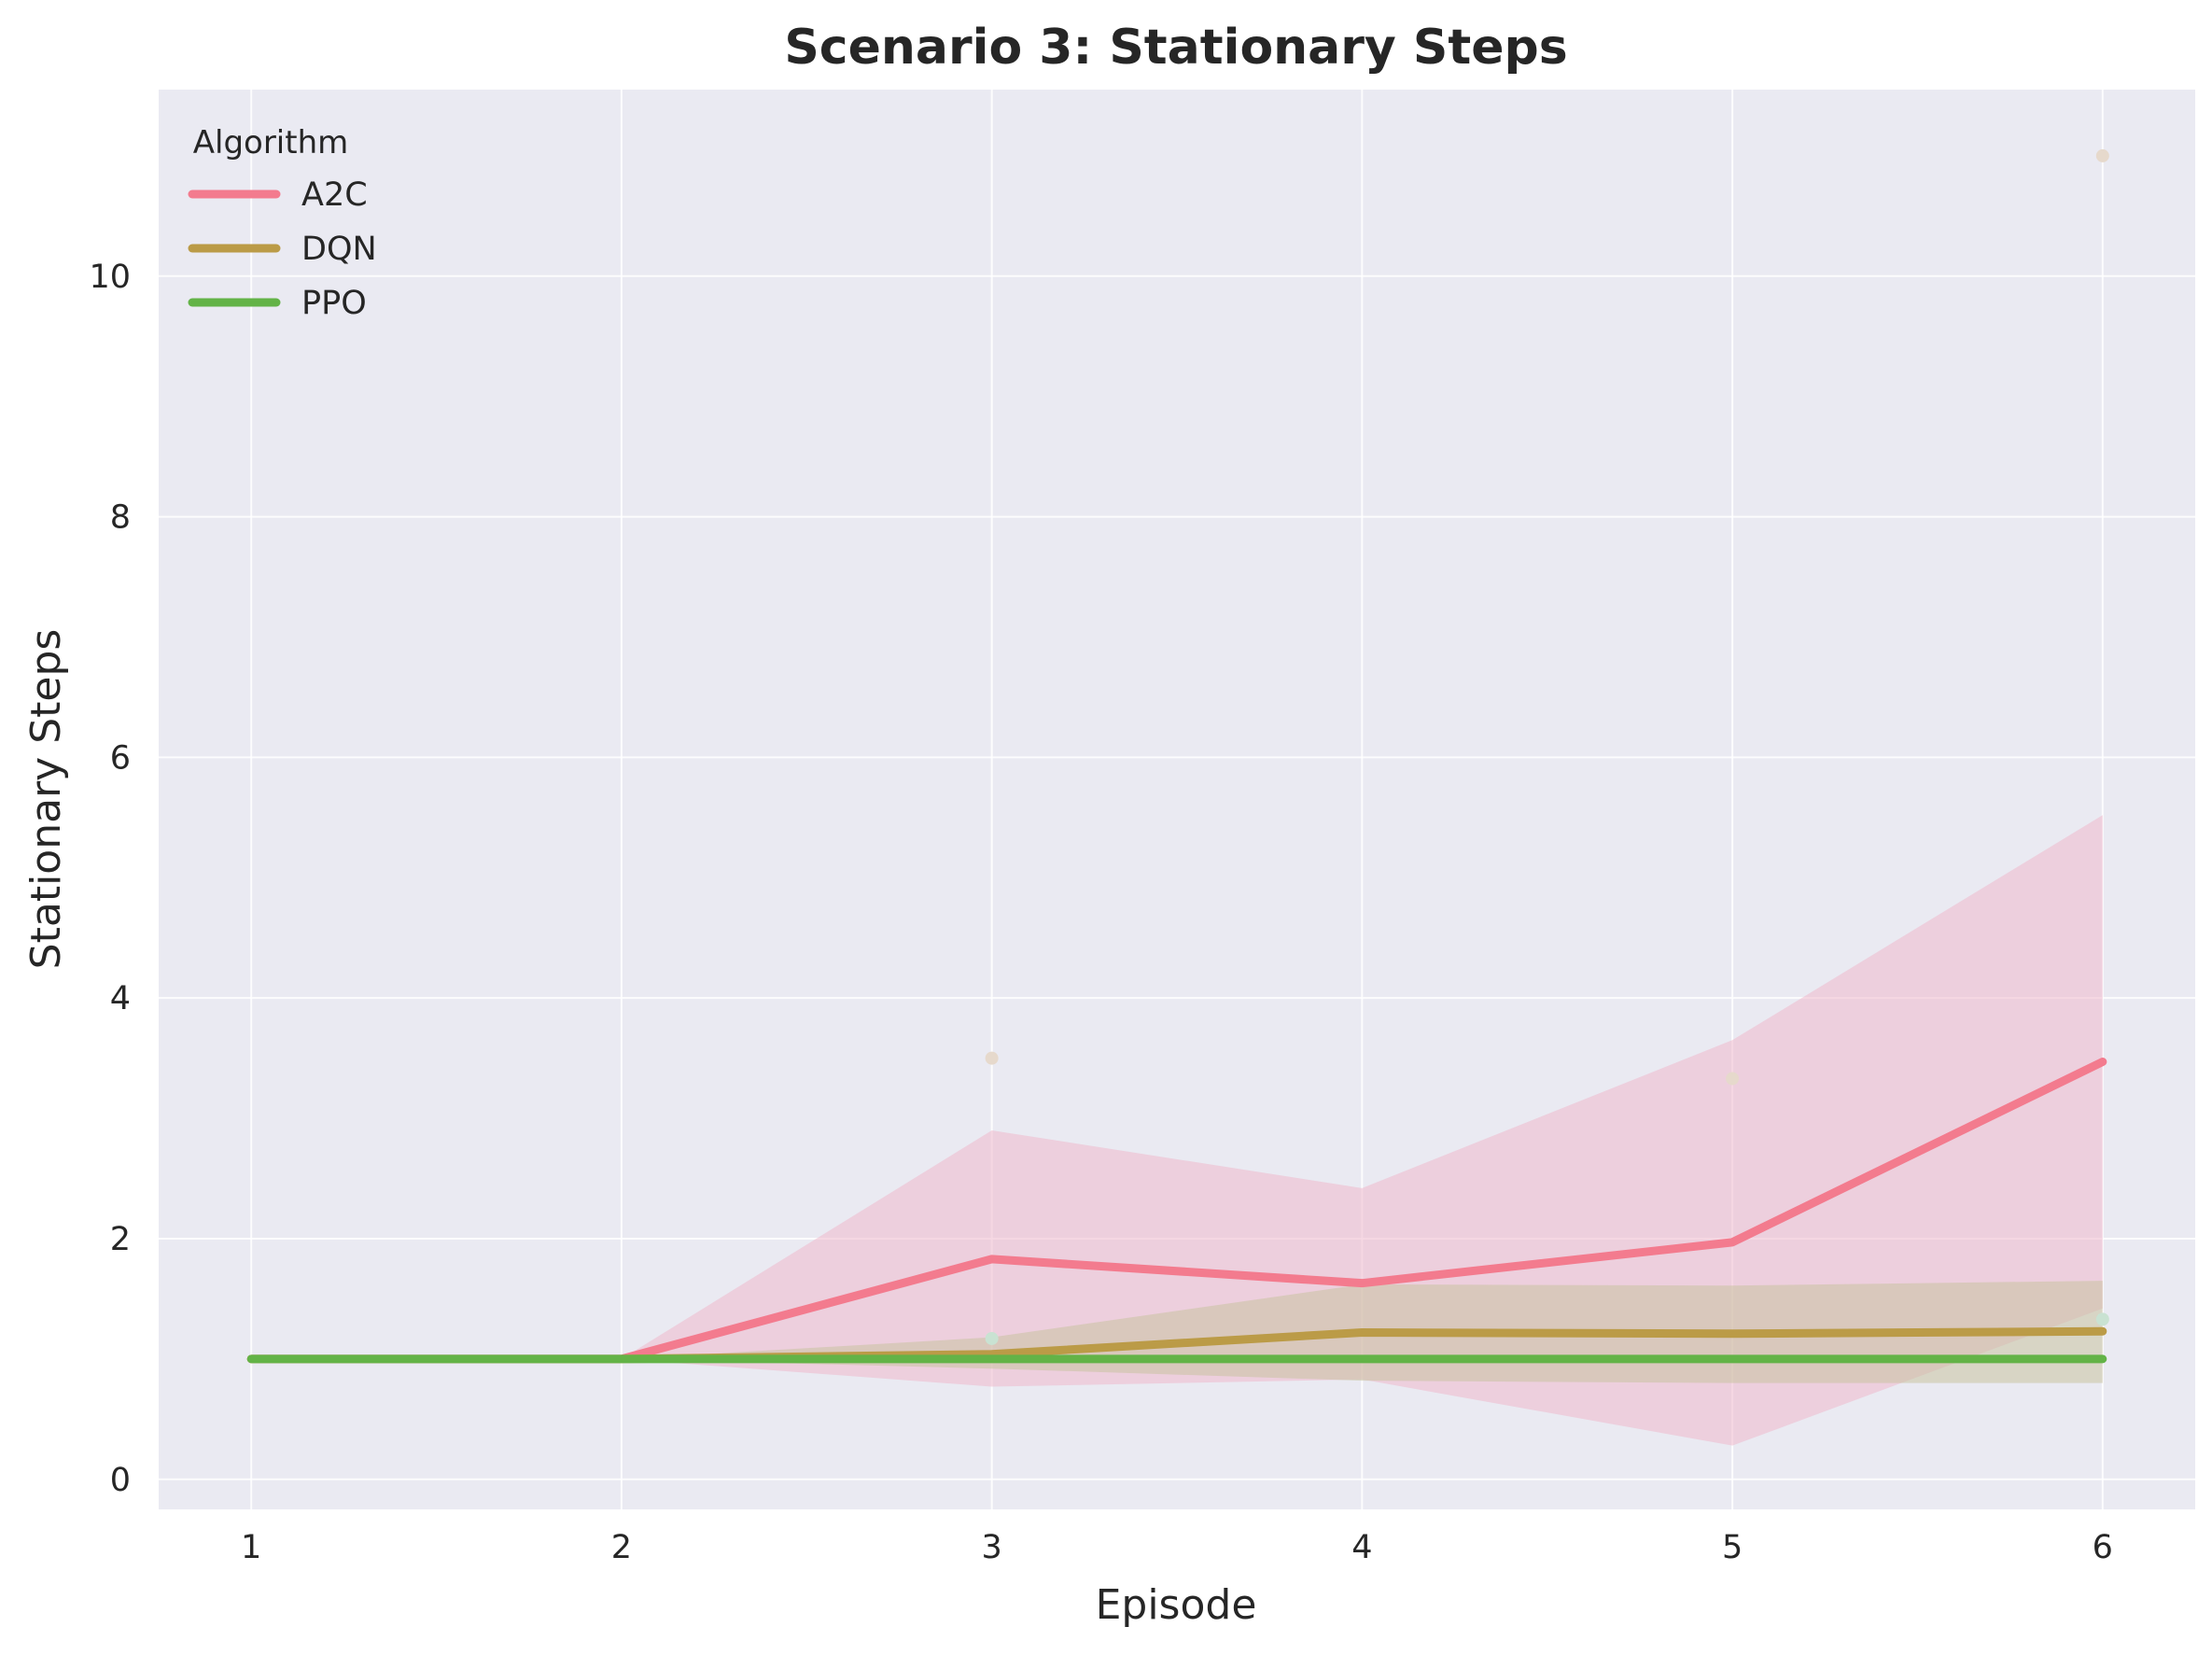 This screenshot has height=1655, width=2212. Describe the element at coordinates (120, 758) in the screenshot. I see `y-tick-label: 6` at that location.